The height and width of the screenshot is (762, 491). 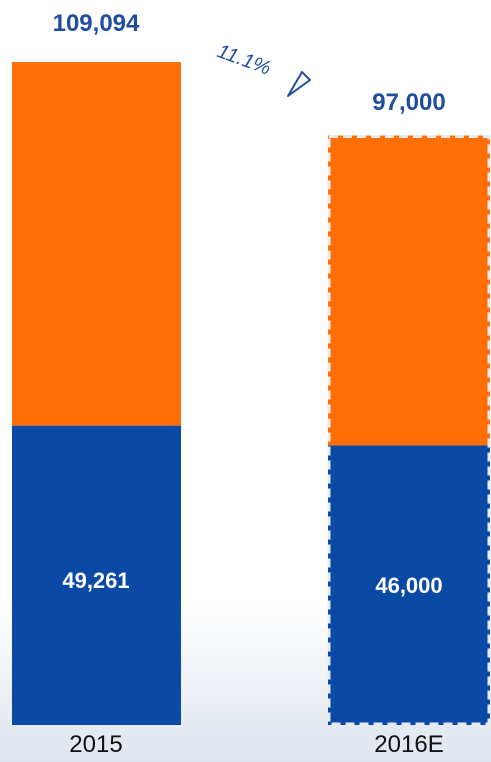 What do you see at coordinates (95, 744) in the screenshot?
I see `x-tick-label-2015: 2015` at bounding box center [95, 744].